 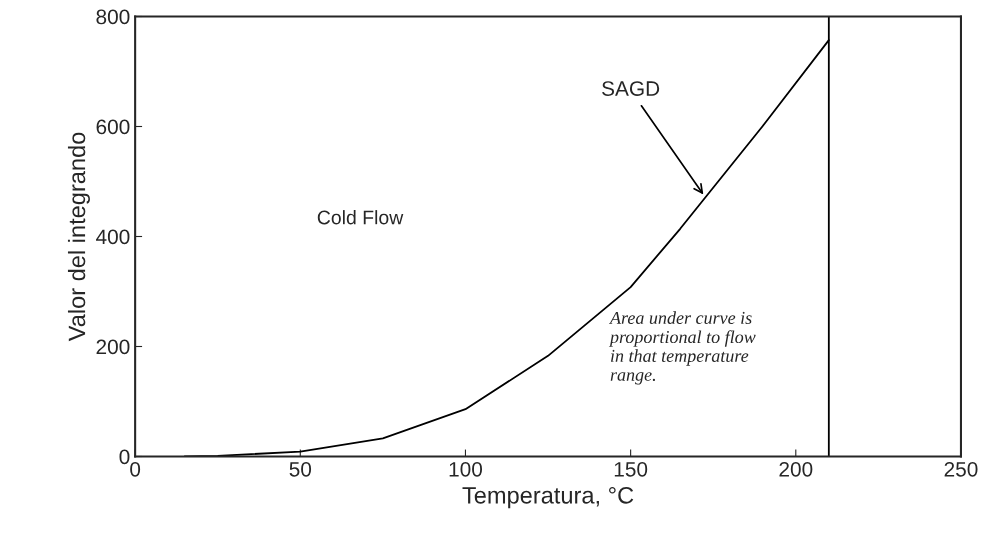 What do you see at coordinates (548, 497) in the screenshot?
I see `x-axis-title: Temperatura, °C` at bounding box center [548, 497].